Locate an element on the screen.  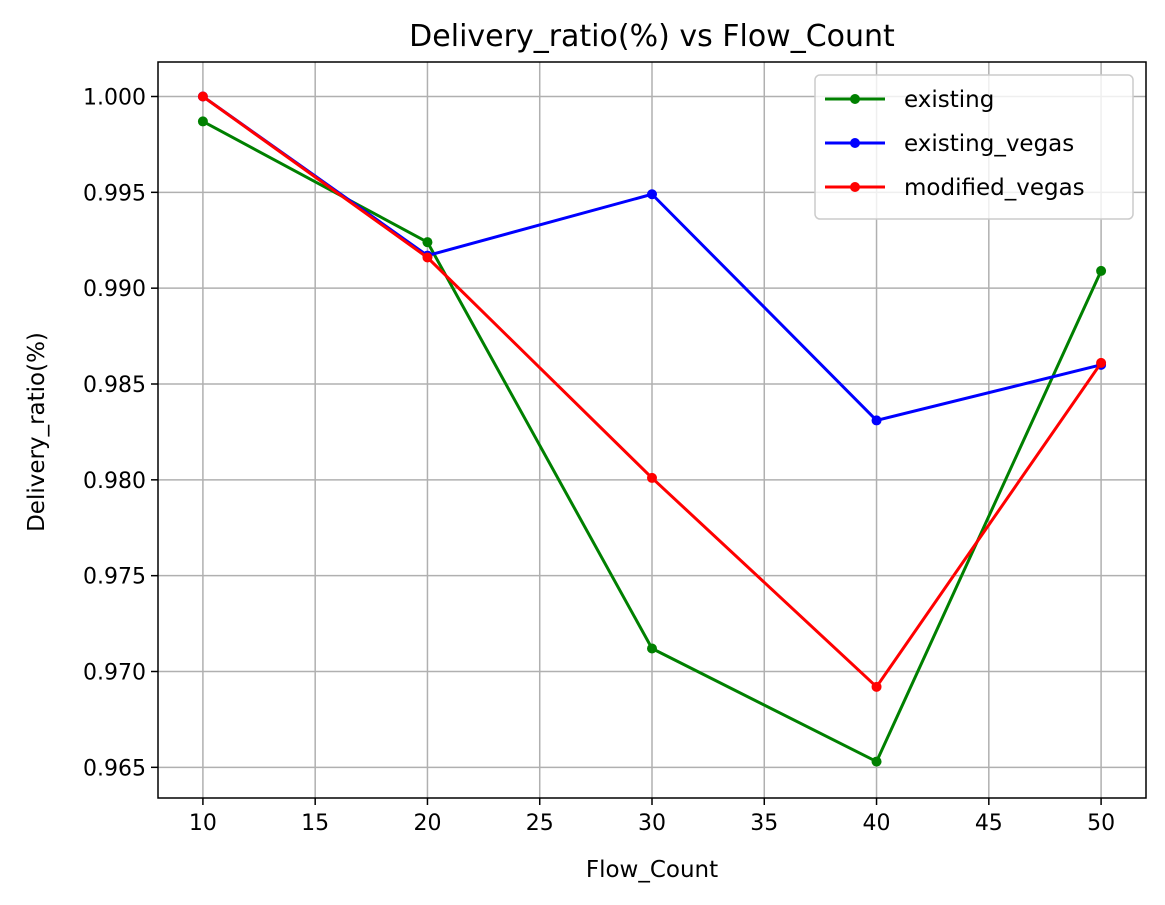
legend-box is located at coordinates (974, 147).